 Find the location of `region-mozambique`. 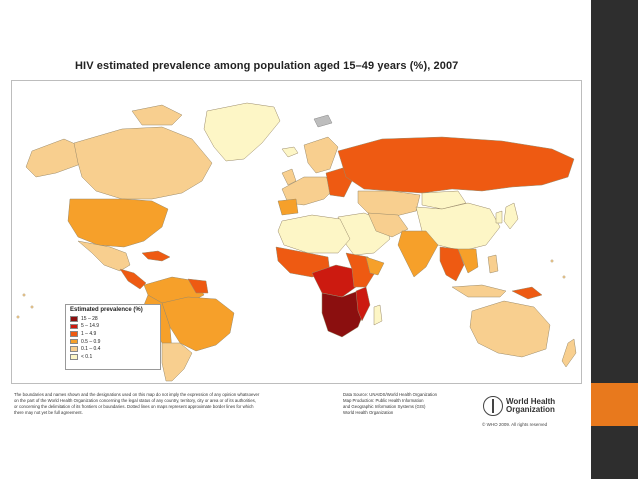

region-mozambique is located at coordinates (363, 304).